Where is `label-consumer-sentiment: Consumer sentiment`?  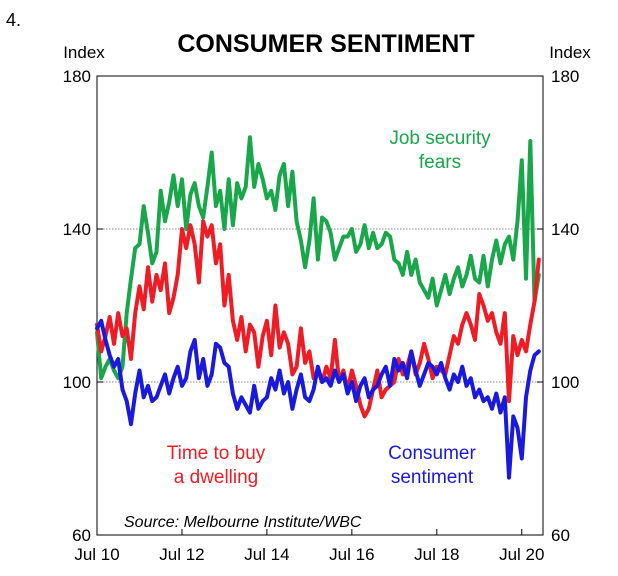 label-consumer-sentiment: Consumer sentiment is located at coordinates (432, 465).